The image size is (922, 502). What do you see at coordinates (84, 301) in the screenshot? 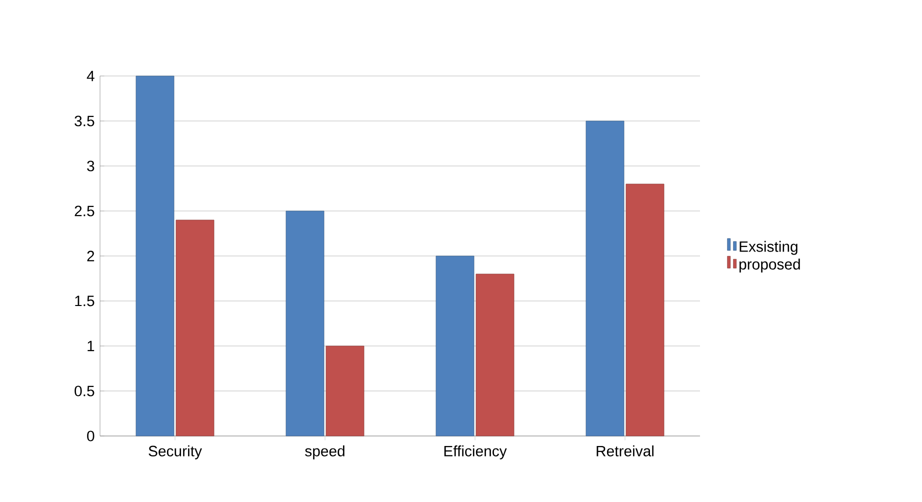
I see `y-tick-label: 1.5` at bounding box center [84, 301].